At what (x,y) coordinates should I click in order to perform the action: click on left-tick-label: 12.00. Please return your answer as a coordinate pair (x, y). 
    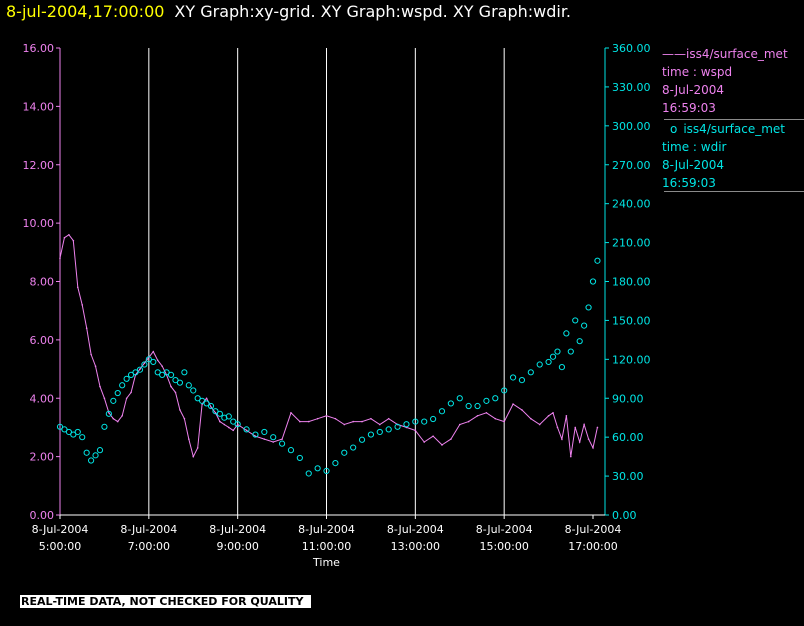
    Looking at the image, I should click on (39, 165).